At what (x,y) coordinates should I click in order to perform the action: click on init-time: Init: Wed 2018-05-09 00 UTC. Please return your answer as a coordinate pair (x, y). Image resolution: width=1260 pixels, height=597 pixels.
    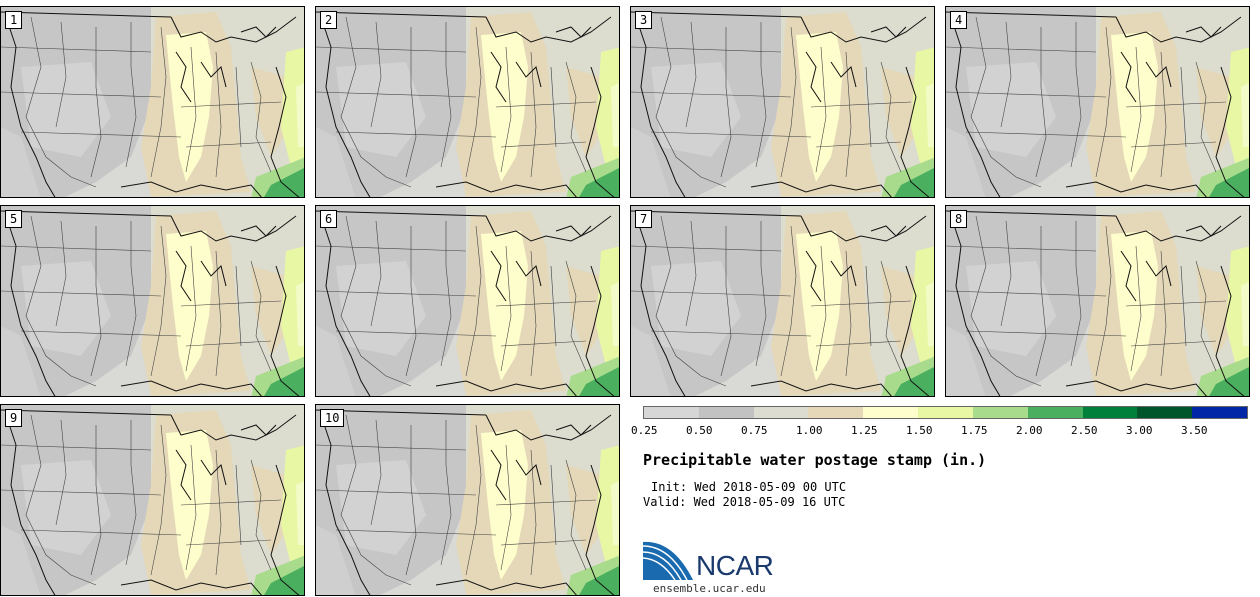
    Looking at the image, I should click on (749, 487).